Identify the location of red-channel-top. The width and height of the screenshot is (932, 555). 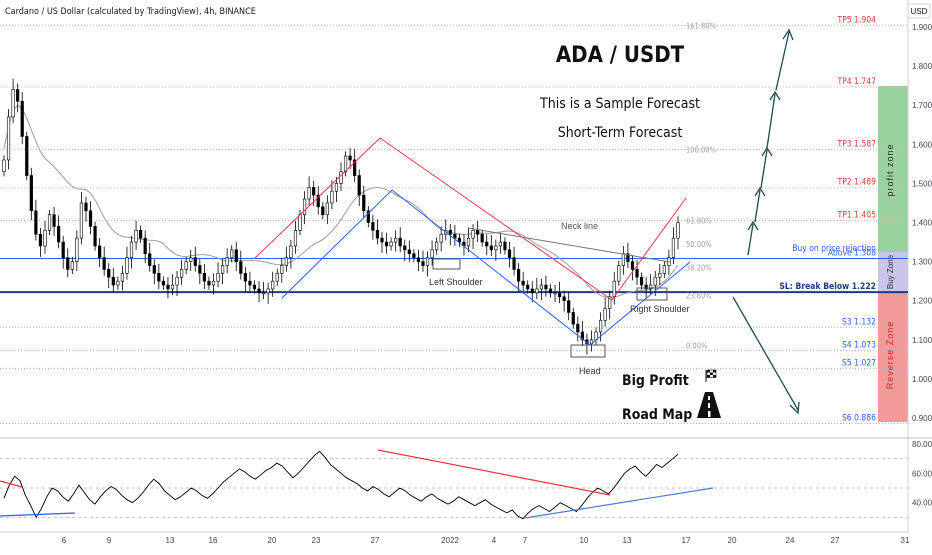
(433, 219).